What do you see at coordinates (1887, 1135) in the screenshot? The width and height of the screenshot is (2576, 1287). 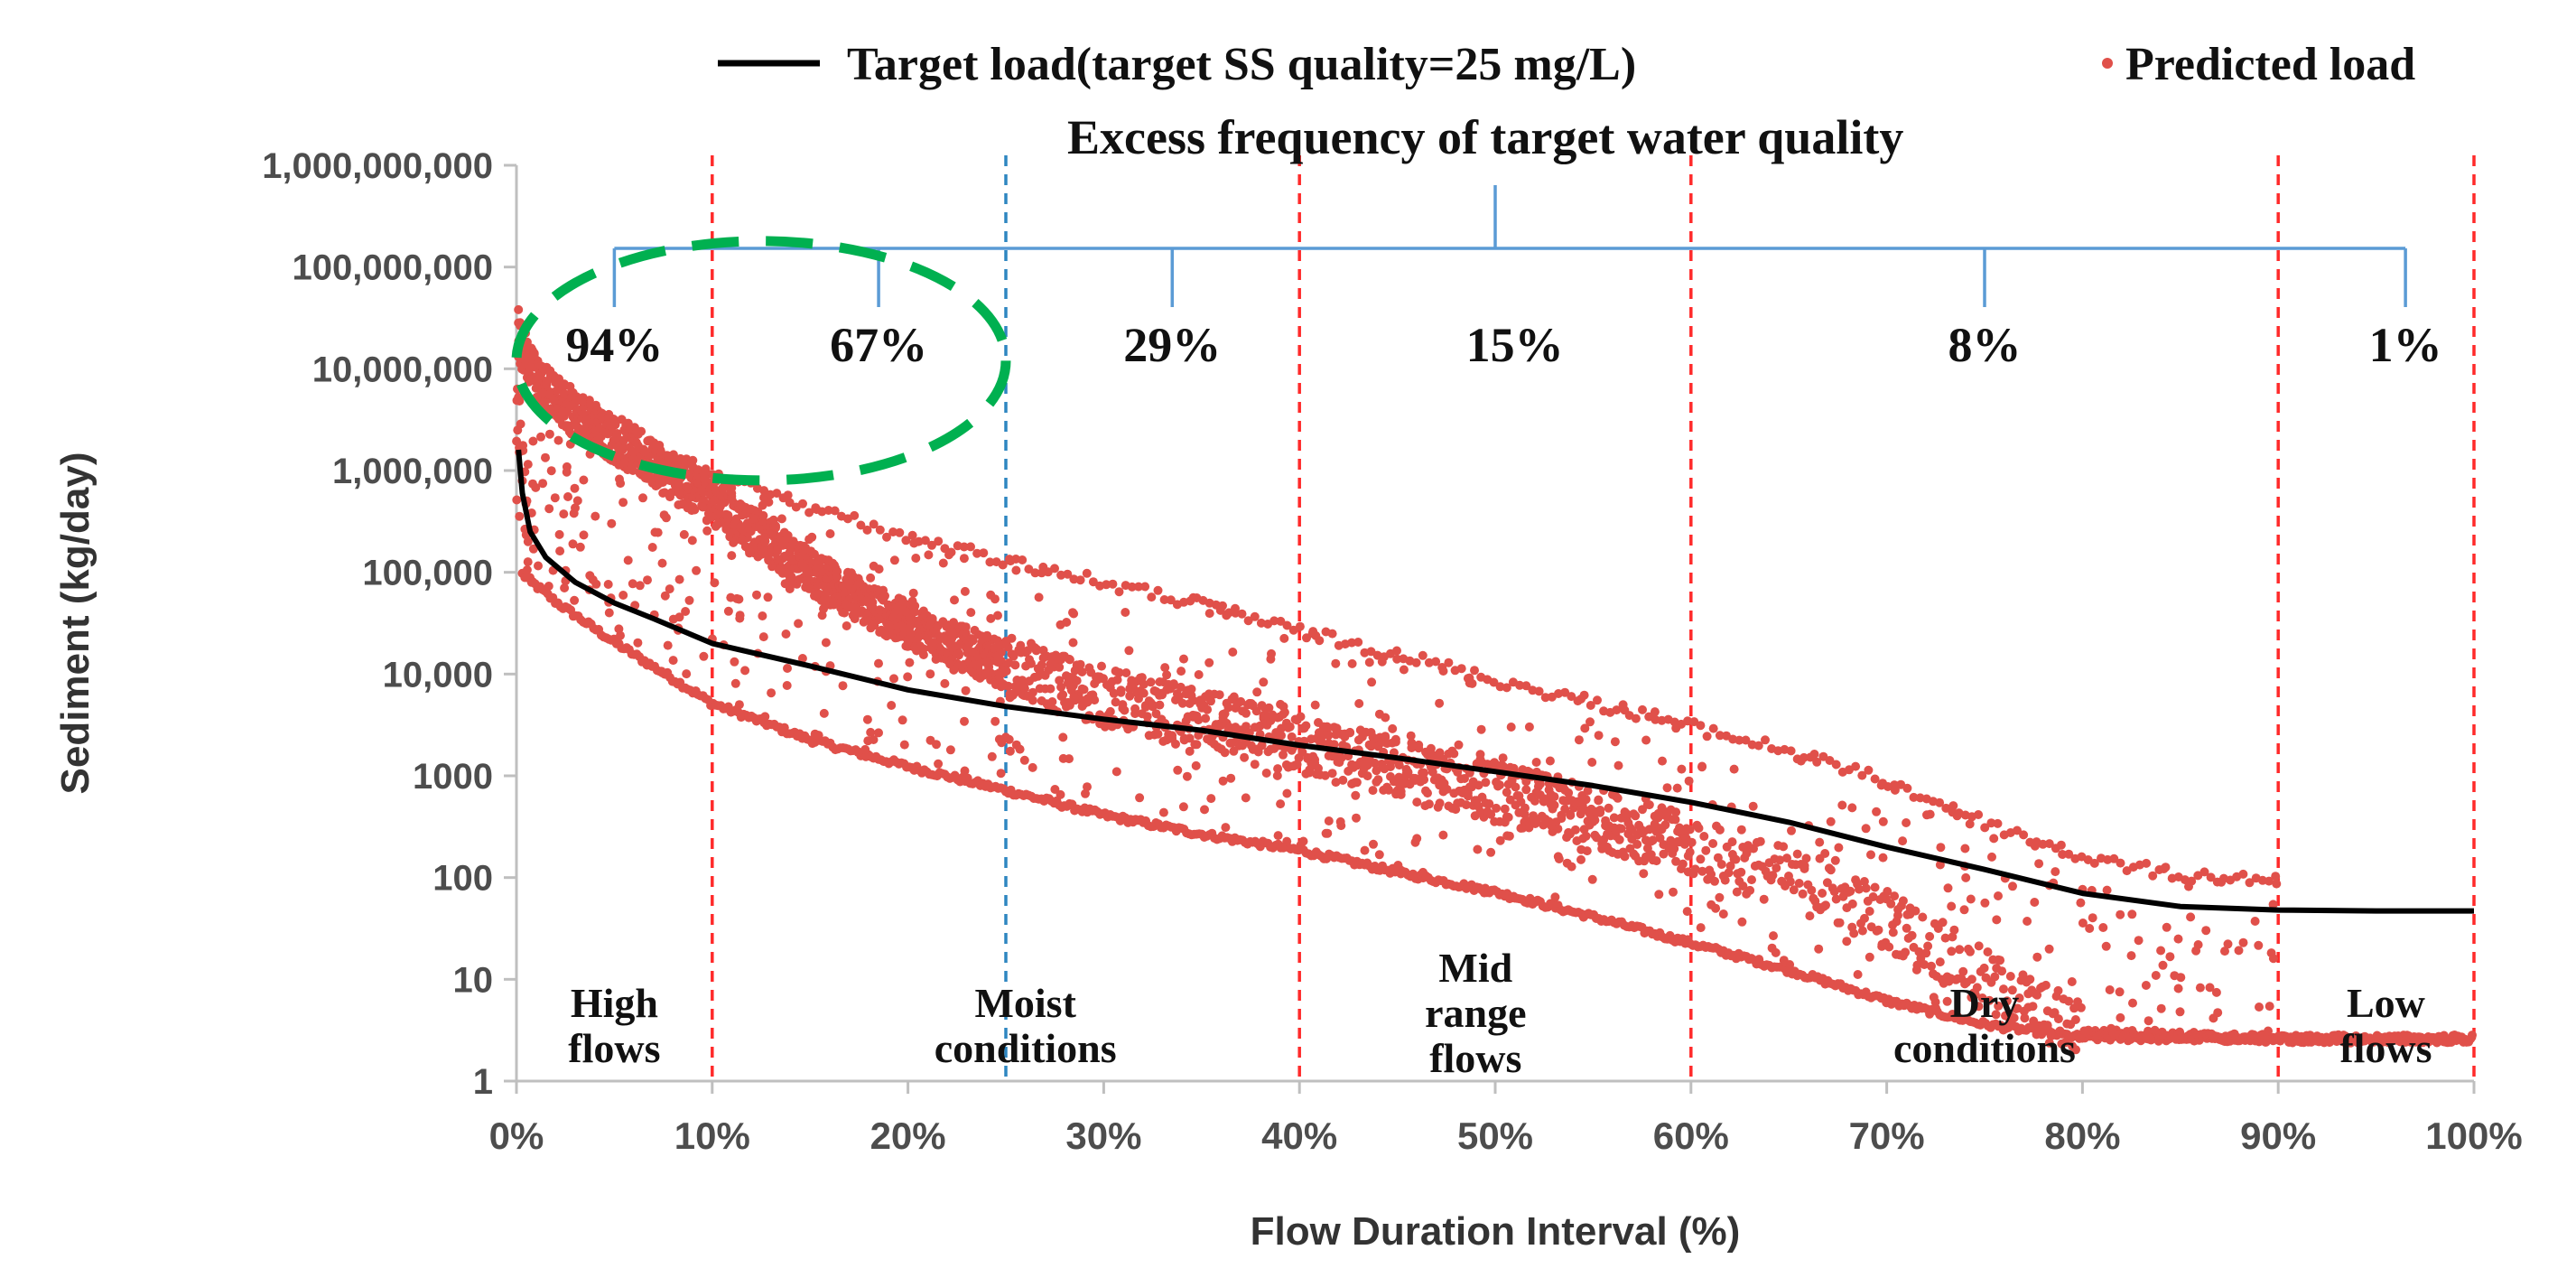 I see `x-tick-label: 70%` at bounding box center [1887, 1135].